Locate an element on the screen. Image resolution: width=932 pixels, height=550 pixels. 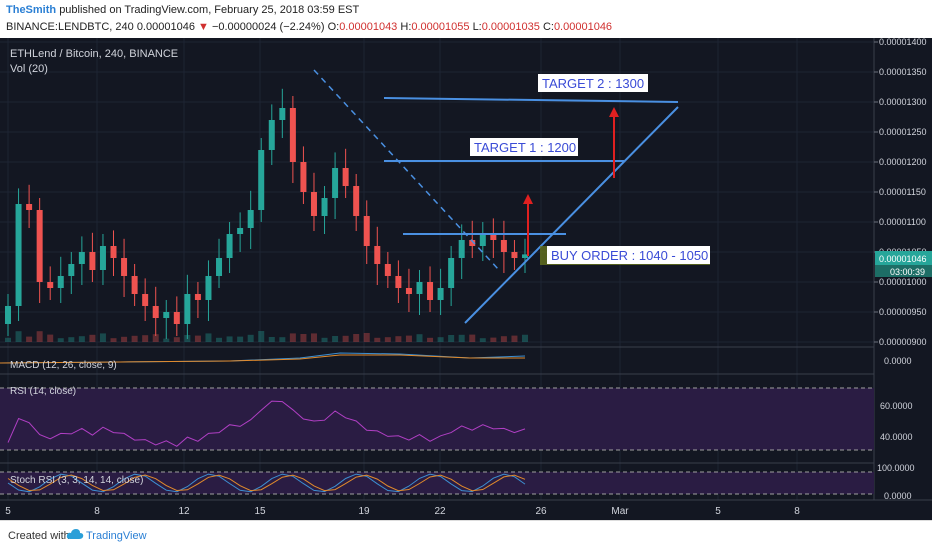
tradingview-cloud-icon is located at coordinates (75, 534).